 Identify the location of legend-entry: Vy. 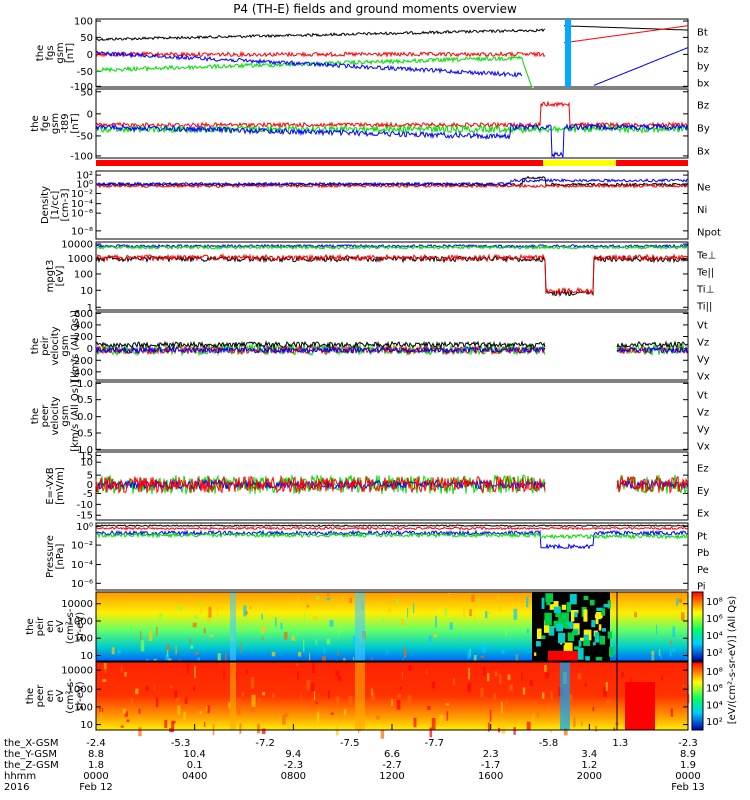
(703, 430).